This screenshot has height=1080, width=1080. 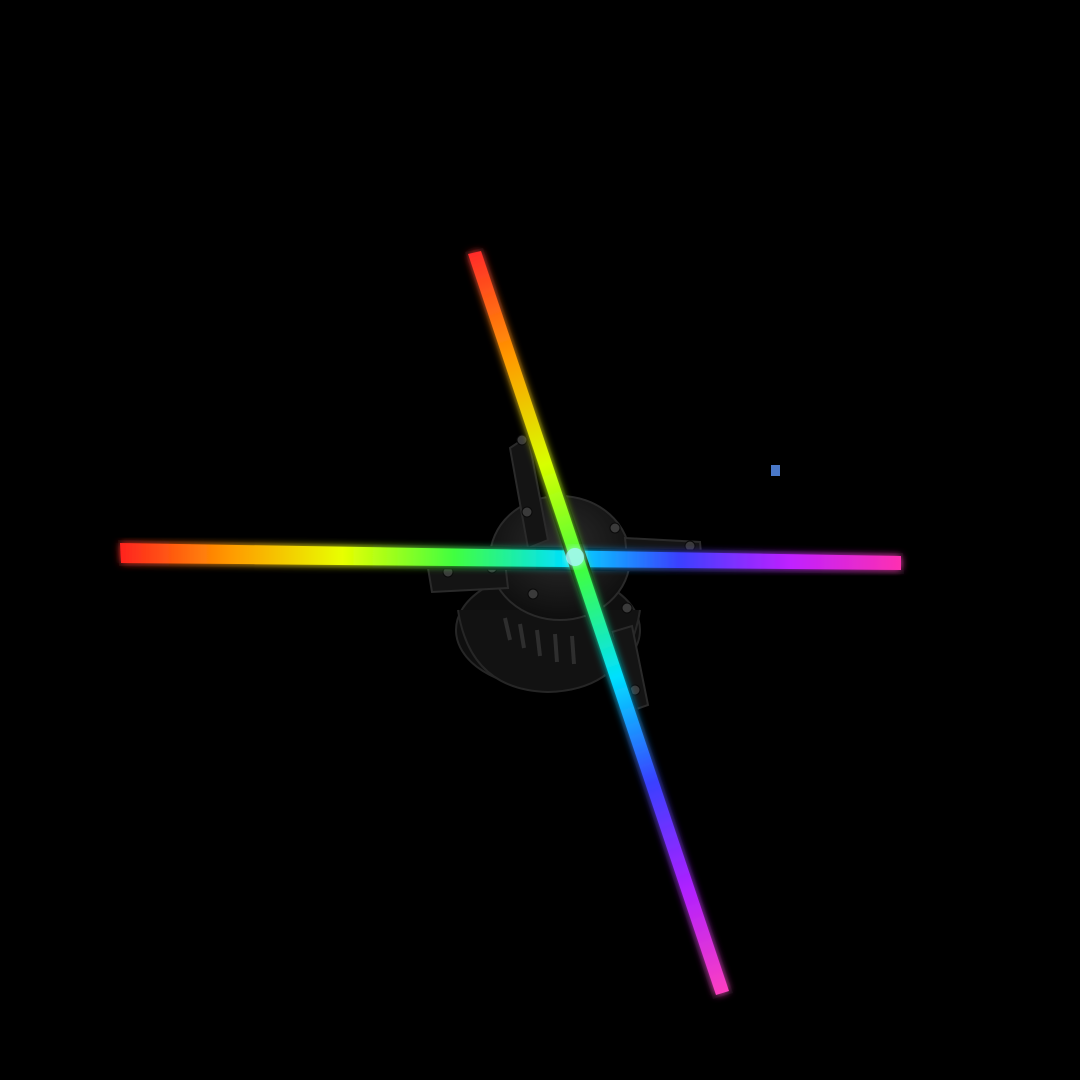 I want to click on center-glow, so click(x=575, y=557).